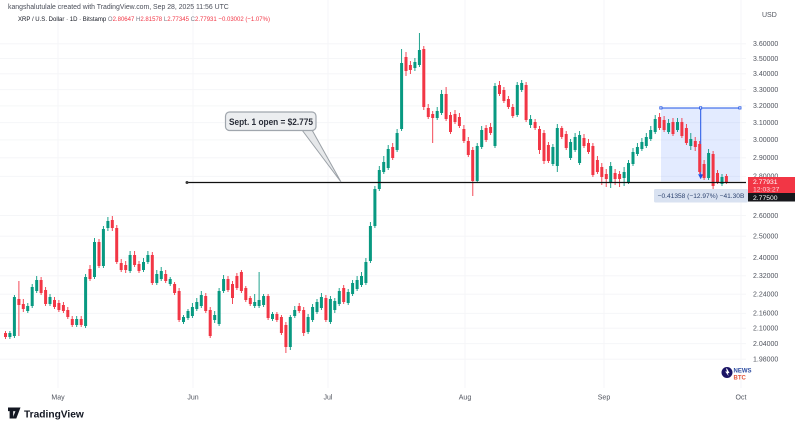  I want to click on svg-text: 2.90000, so click(765, 158).